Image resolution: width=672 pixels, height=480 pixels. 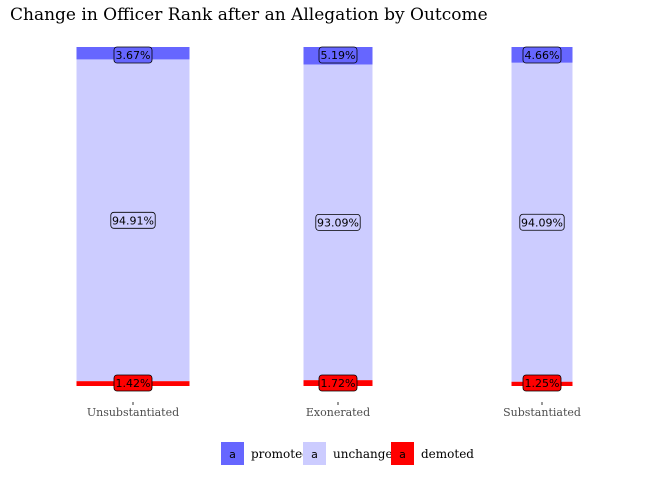 I want to click on data-label-demoted-exonerated: 1.72%, so click(x=338, y=383).